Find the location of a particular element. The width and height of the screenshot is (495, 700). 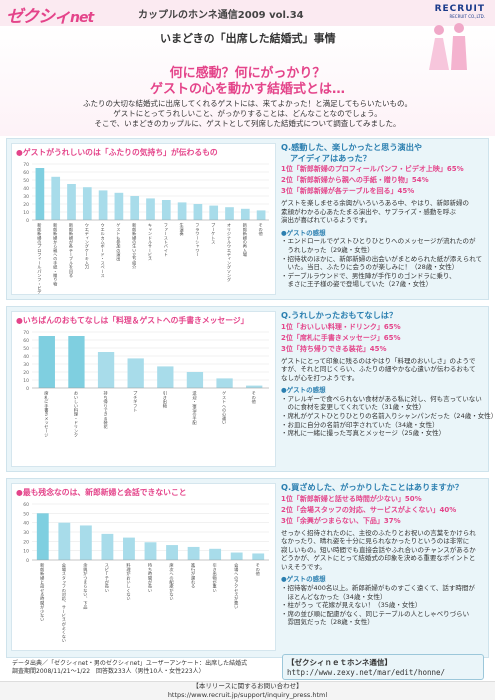

y-tick-label: 0 is located at coordinates (27, 389).